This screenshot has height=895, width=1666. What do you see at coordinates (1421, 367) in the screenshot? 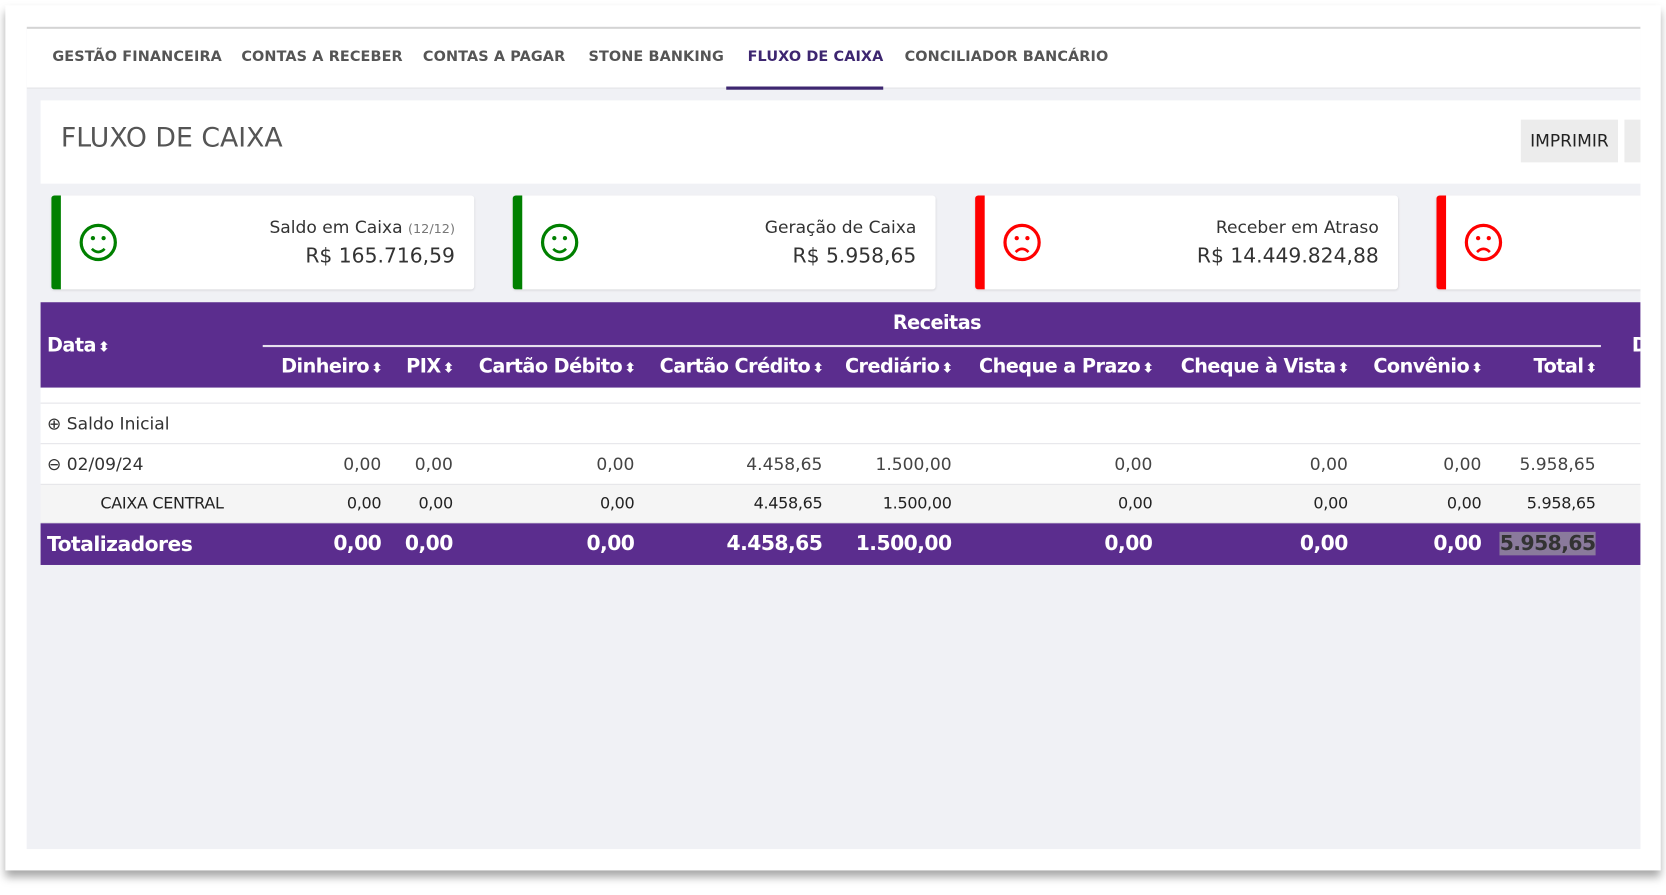
I see `column-label: Convênio` at bounding box center [1421, 367].